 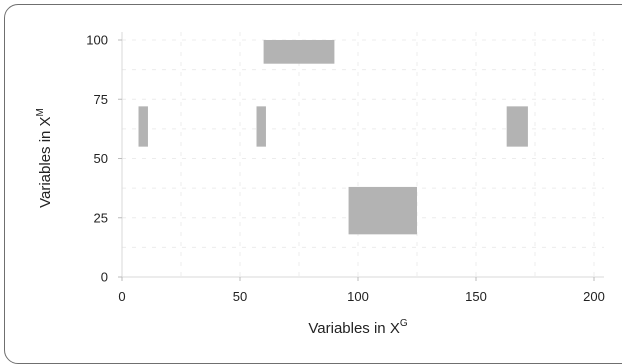 I want to click on y-axis-label: Variables in XM, so click(x=44, y=158).